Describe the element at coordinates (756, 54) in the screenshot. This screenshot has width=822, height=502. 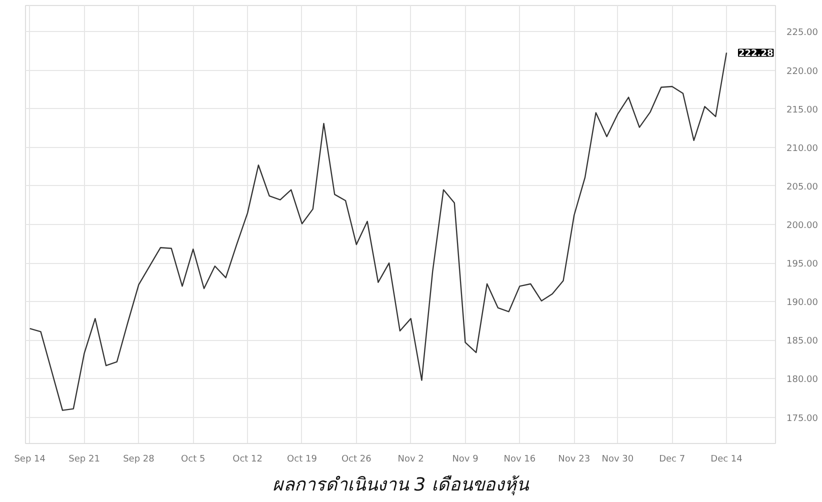
I see `annotation: 222.28` at that location.